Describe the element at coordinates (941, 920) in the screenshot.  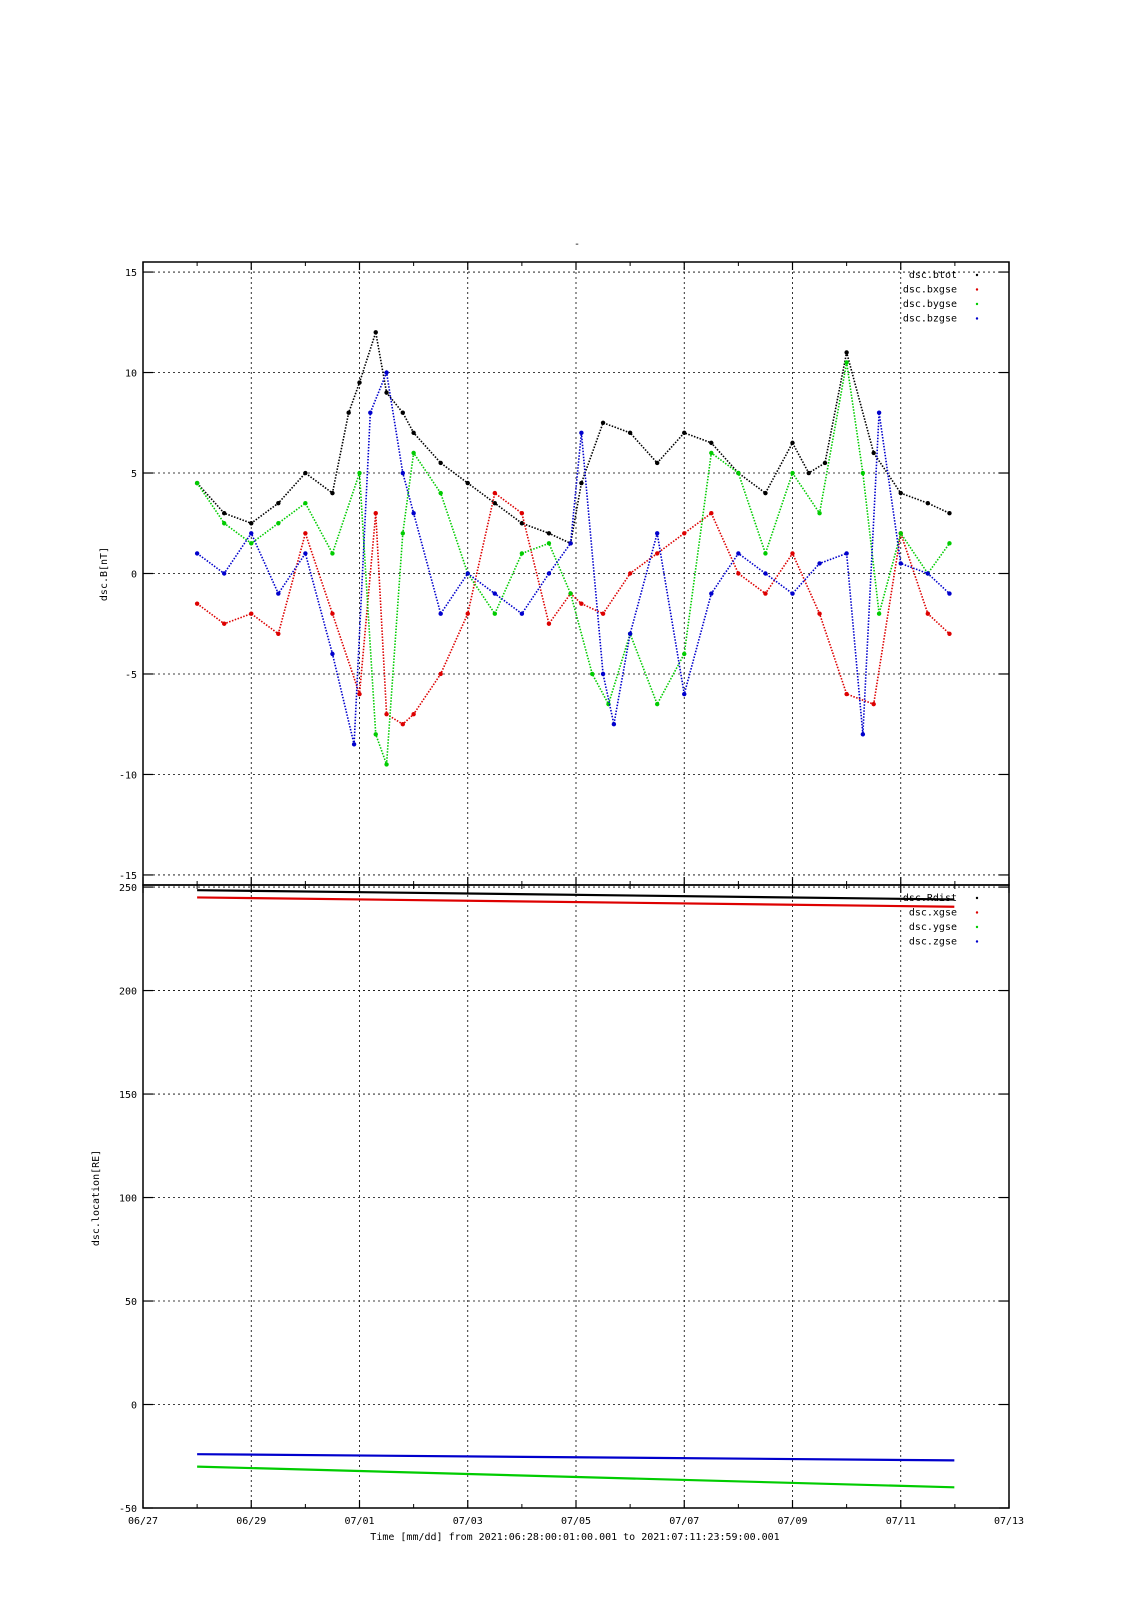
I see `bottom-legend: dsc.Rdist dsc.xgse dsc.ygse dsc.zgse` at that location.